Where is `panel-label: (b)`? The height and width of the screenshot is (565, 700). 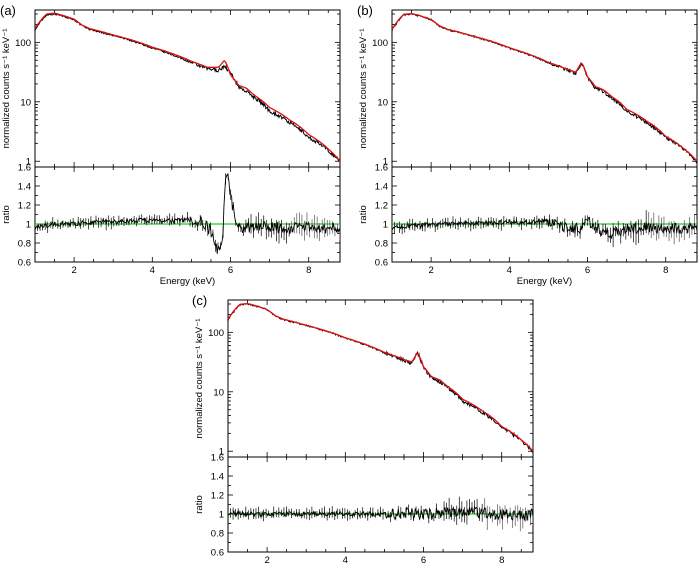 panel-label: (b) is located at coordinates (365, 10).